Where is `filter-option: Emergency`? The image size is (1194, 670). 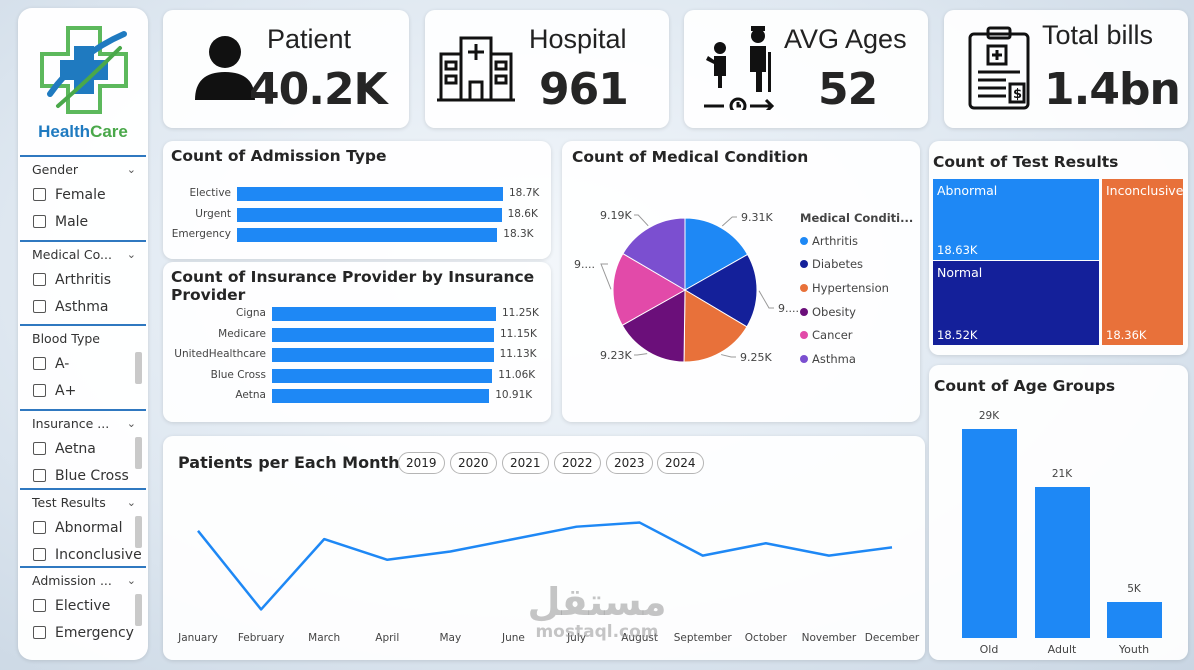 filter-option: Emergency is located at coordinates (83, 632).